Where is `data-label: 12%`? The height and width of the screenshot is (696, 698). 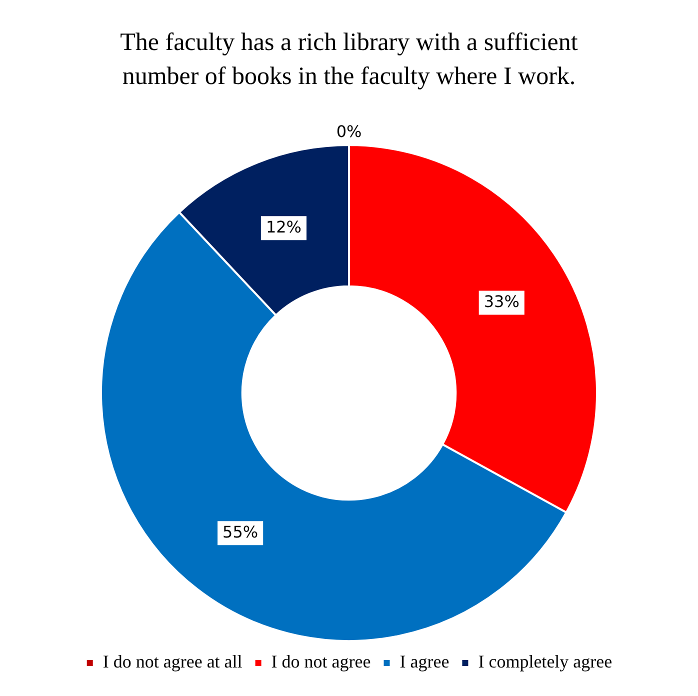
data-label: 12% is located at coordinates (284, 226).